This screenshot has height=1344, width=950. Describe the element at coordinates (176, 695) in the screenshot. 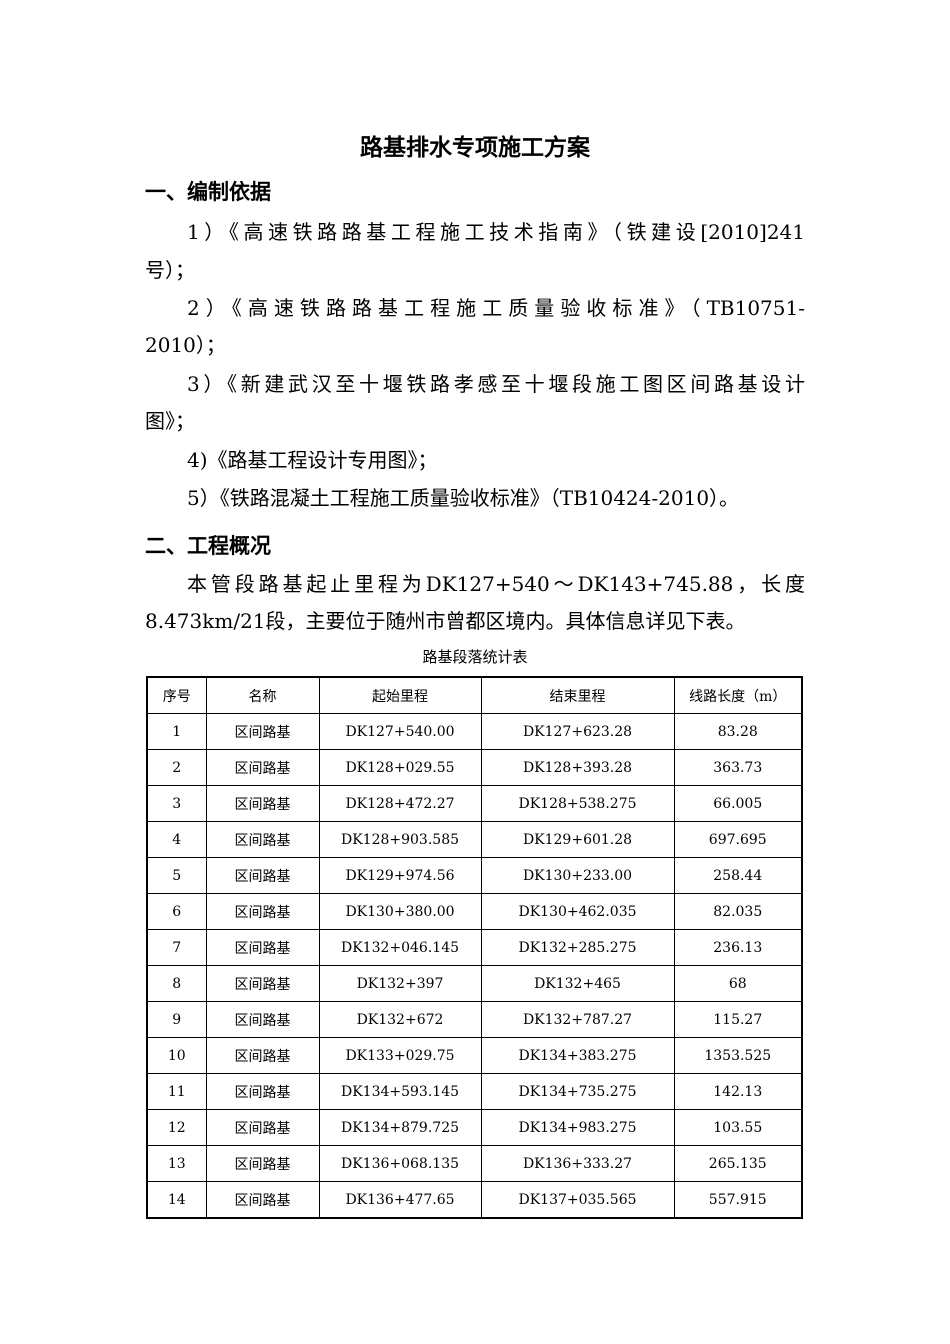

I see `table-cell: 序号` at that location.